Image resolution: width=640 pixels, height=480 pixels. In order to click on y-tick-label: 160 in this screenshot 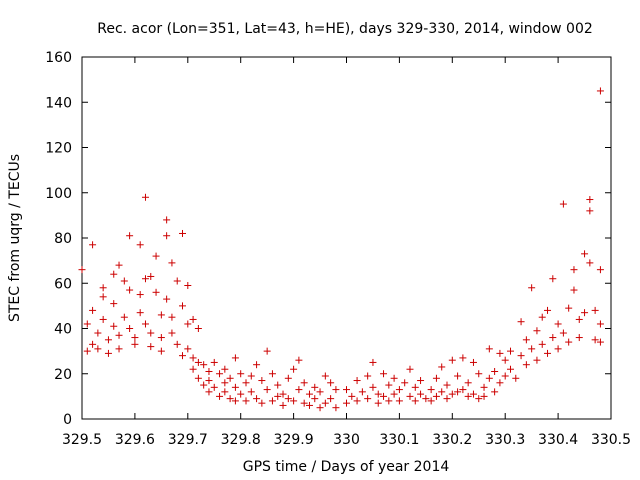, I will do `click(58, 58)`.